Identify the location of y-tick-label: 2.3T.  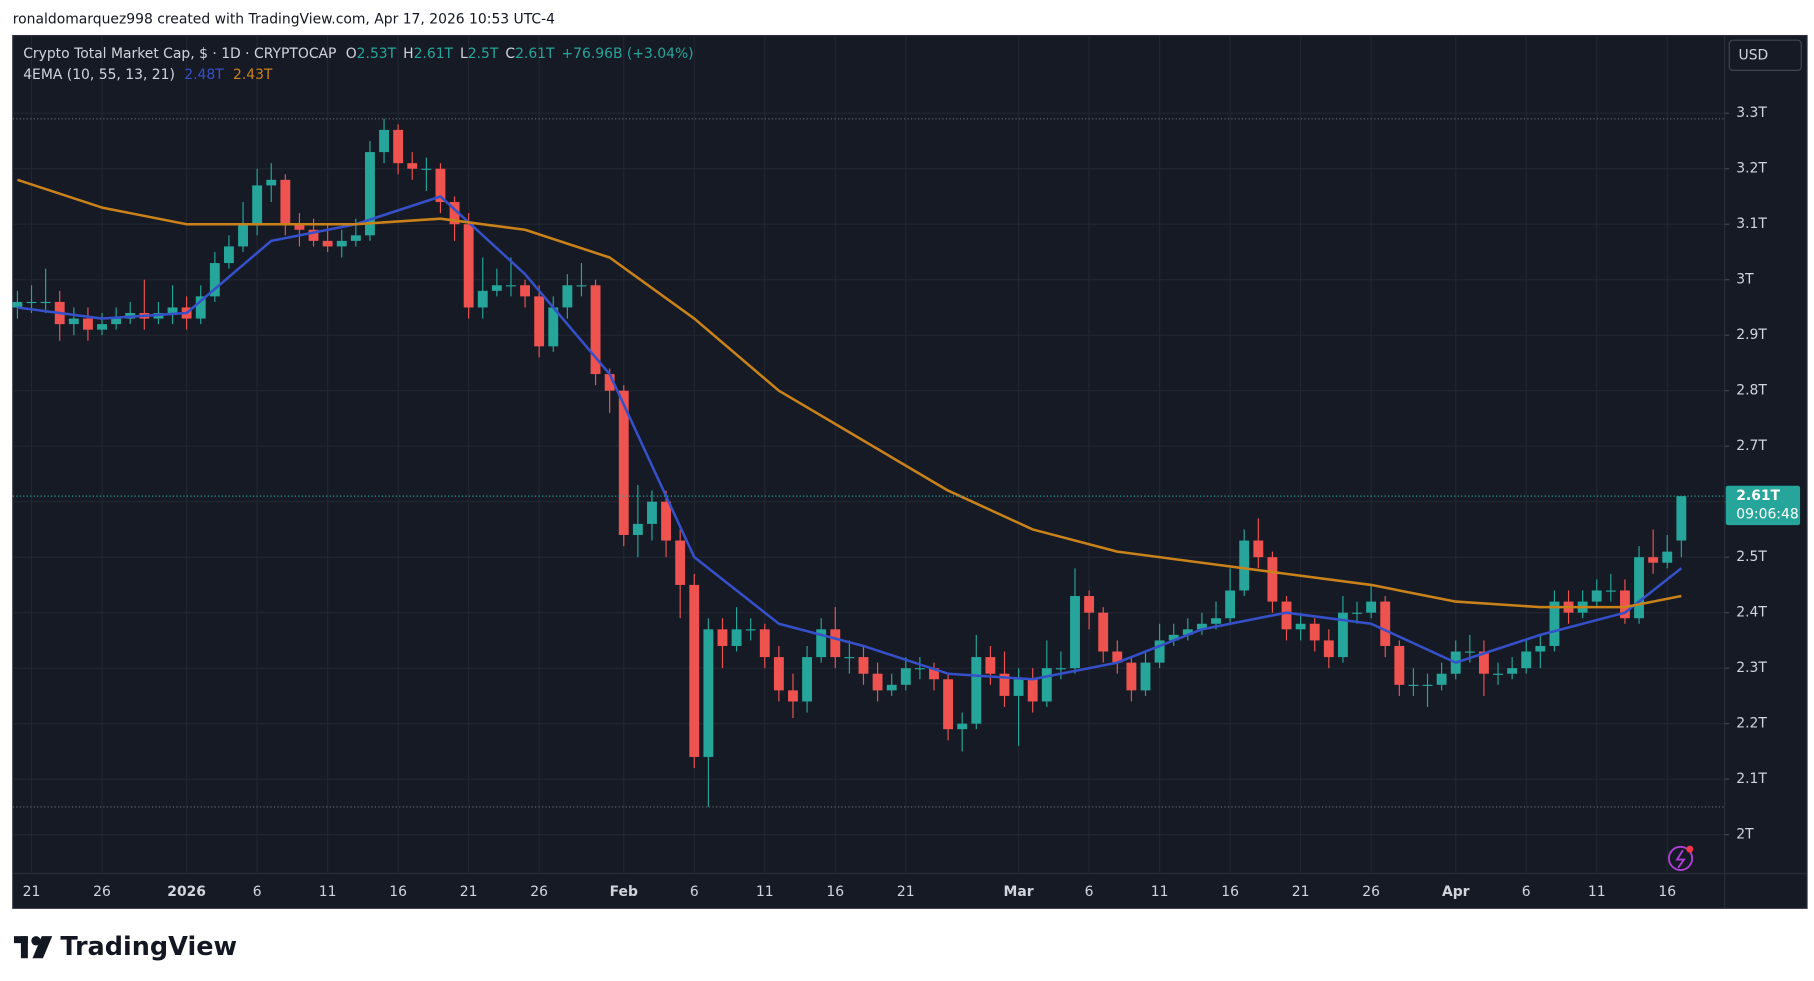
(1751, 668).